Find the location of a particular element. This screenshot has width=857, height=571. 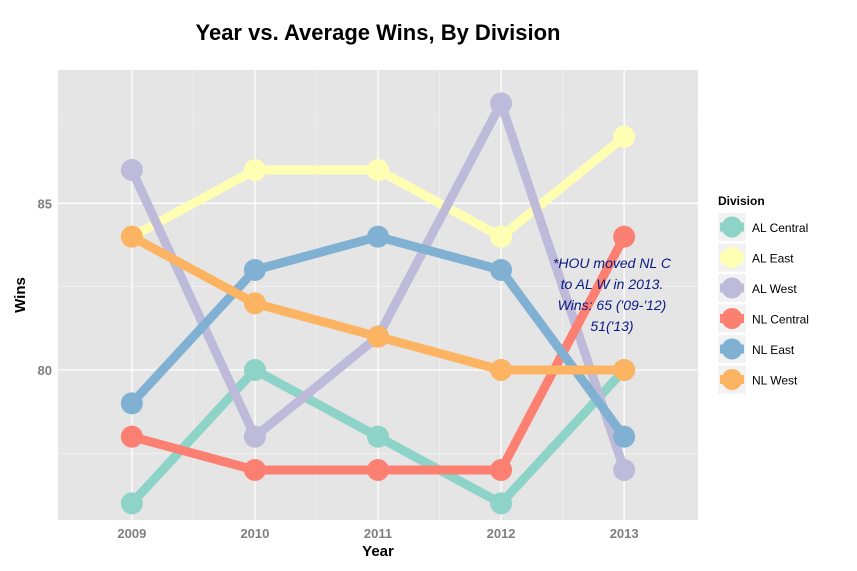

x-tick-label: 2009 is located at coordinates (131, 533).